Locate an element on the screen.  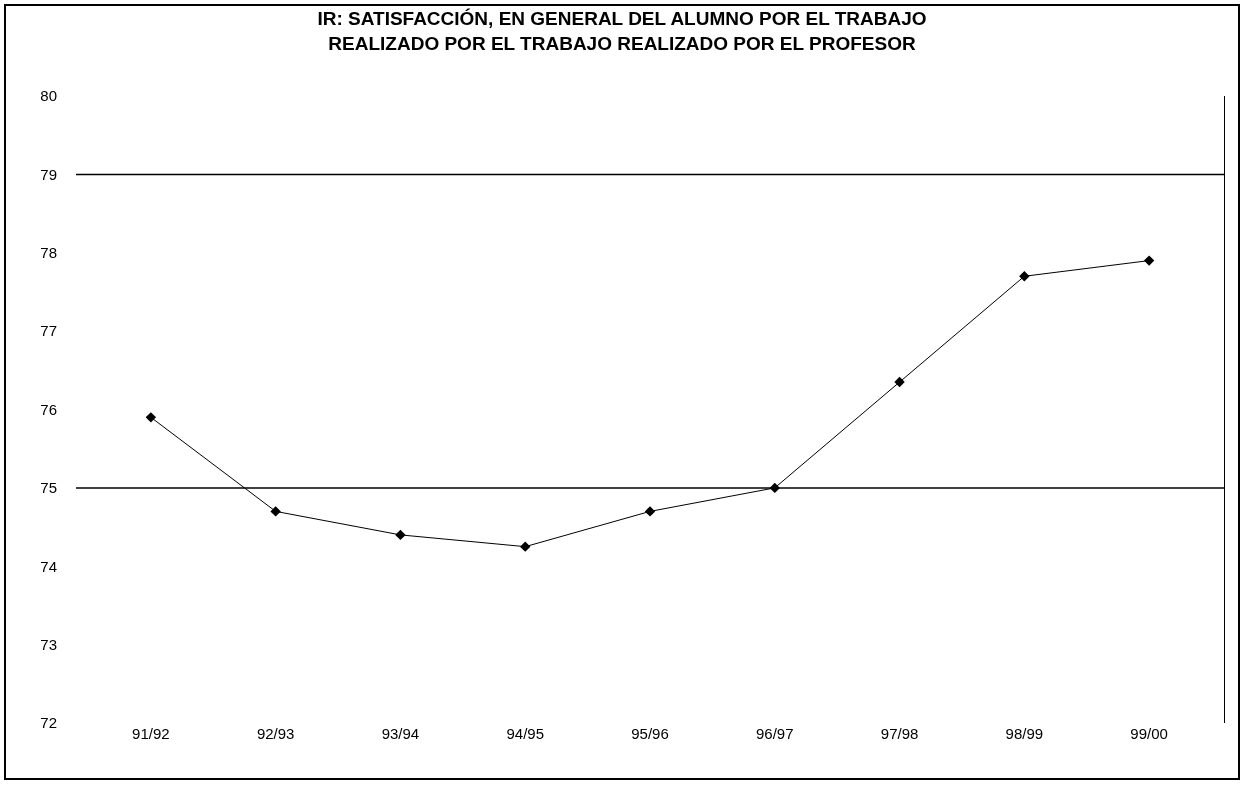
x-tick-label: 95/96 is located at coordinates (650, 733).